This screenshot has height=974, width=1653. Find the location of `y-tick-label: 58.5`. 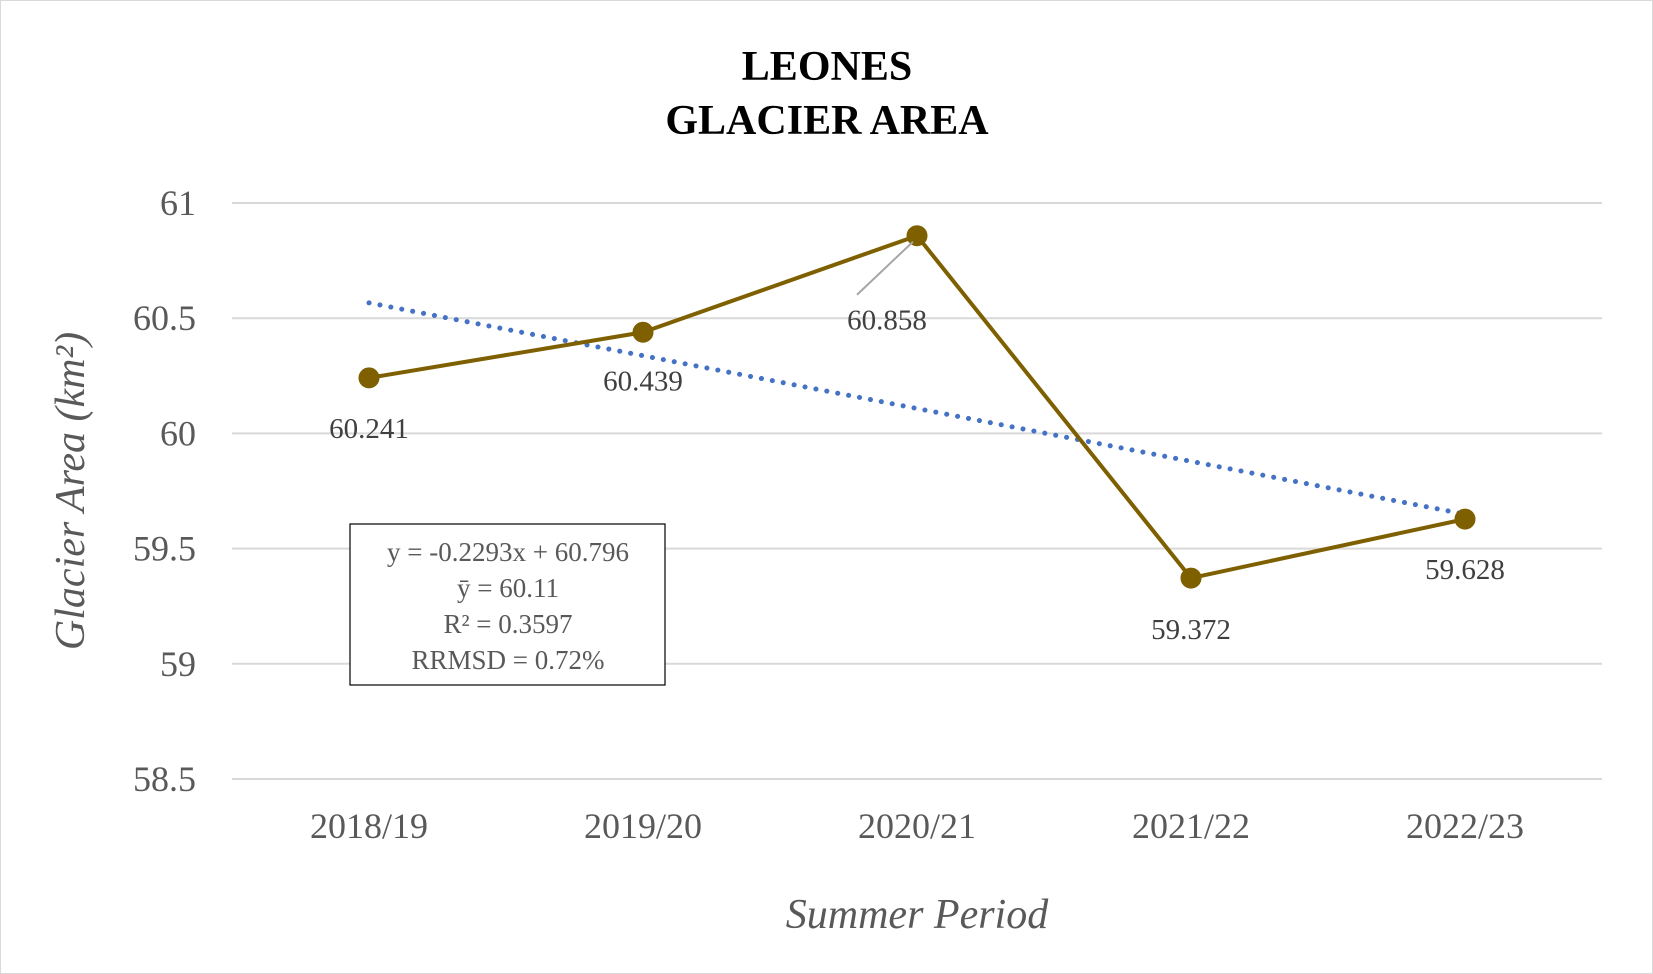

y-tick-label: 58.5 is located at coordinates (164, 779).